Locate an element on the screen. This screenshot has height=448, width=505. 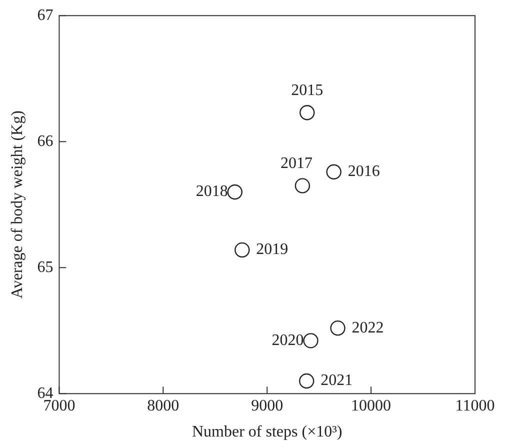
x-axis-title: Number of steps (×10³) is located at coordinates (267, 432).